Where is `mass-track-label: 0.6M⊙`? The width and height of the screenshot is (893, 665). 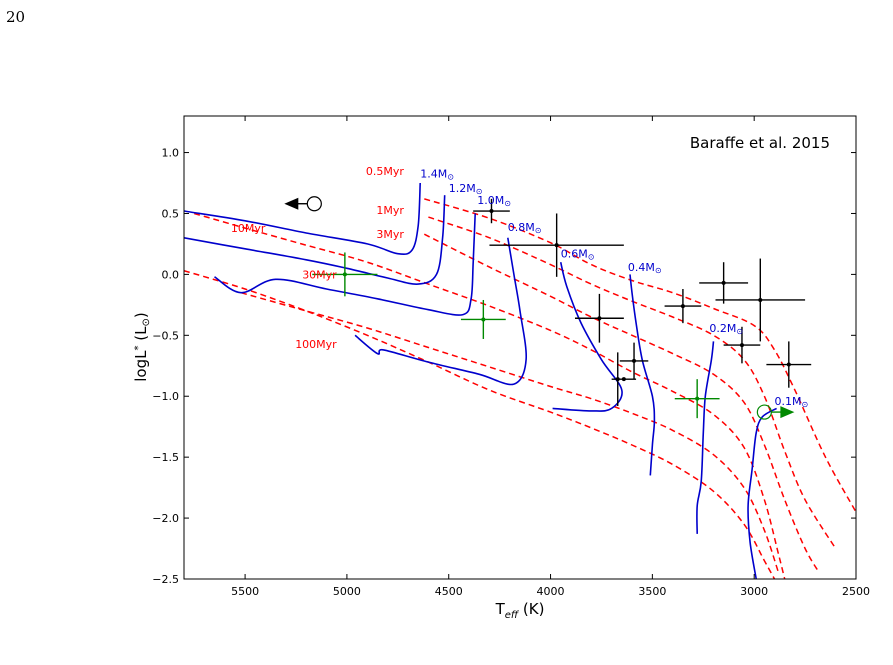
mass-track-label: 0.6M⊙ is located at coordinates (578, 255).